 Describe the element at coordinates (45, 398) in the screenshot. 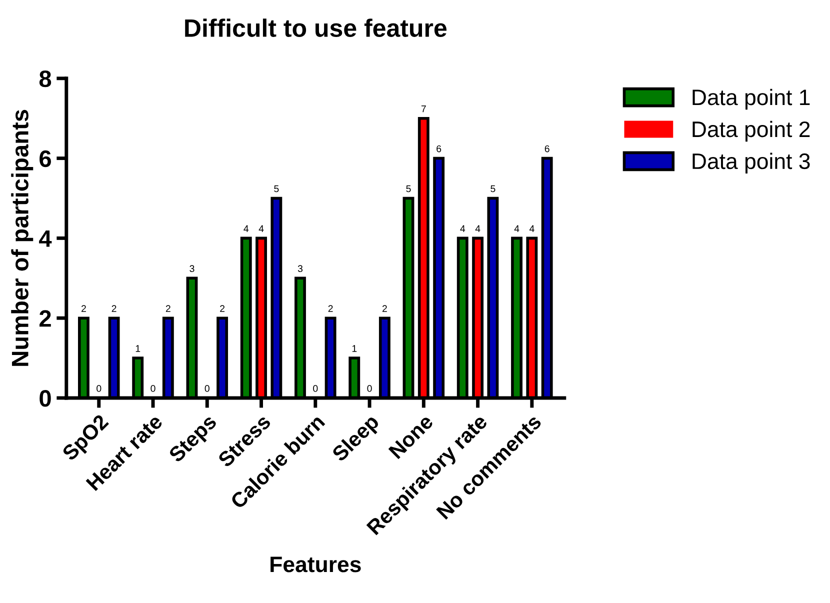

I see `y-tick-label: 0` at that location.